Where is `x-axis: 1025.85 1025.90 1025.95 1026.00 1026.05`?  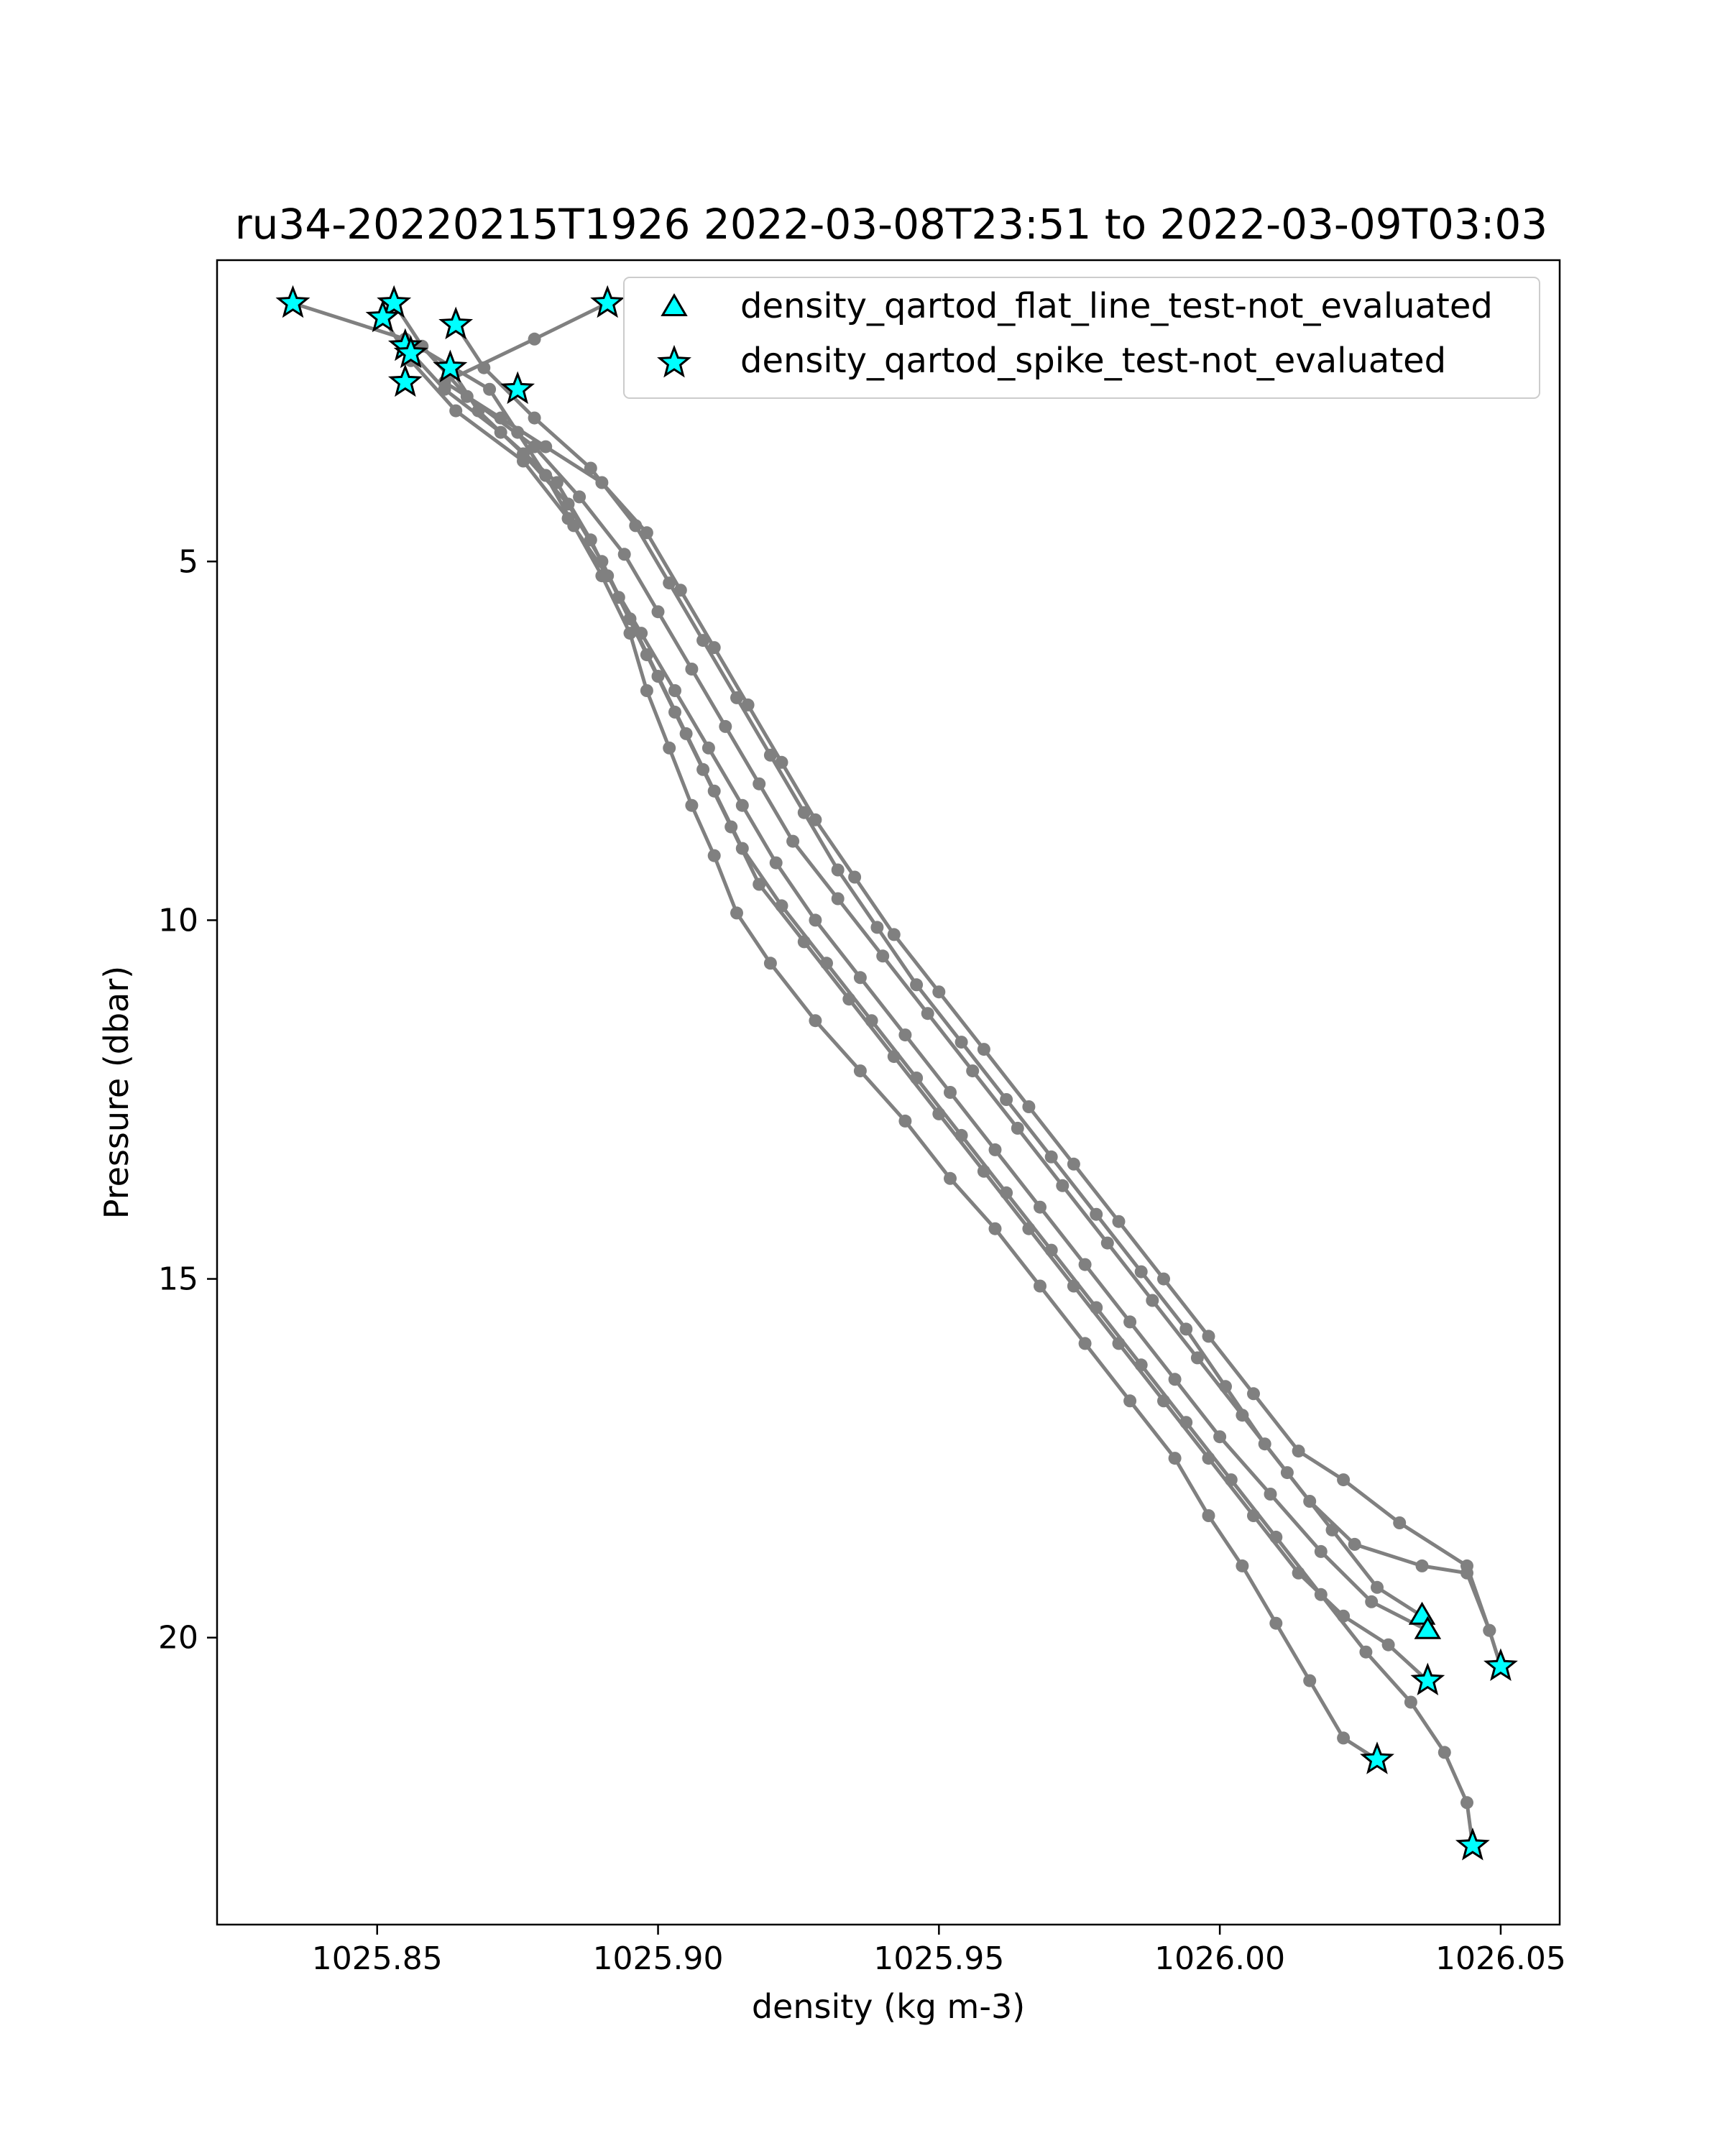 x-axis: 1025.85 1025.90 1025.95 1026.00 1026.05 is located at coordinates (939, 1951).